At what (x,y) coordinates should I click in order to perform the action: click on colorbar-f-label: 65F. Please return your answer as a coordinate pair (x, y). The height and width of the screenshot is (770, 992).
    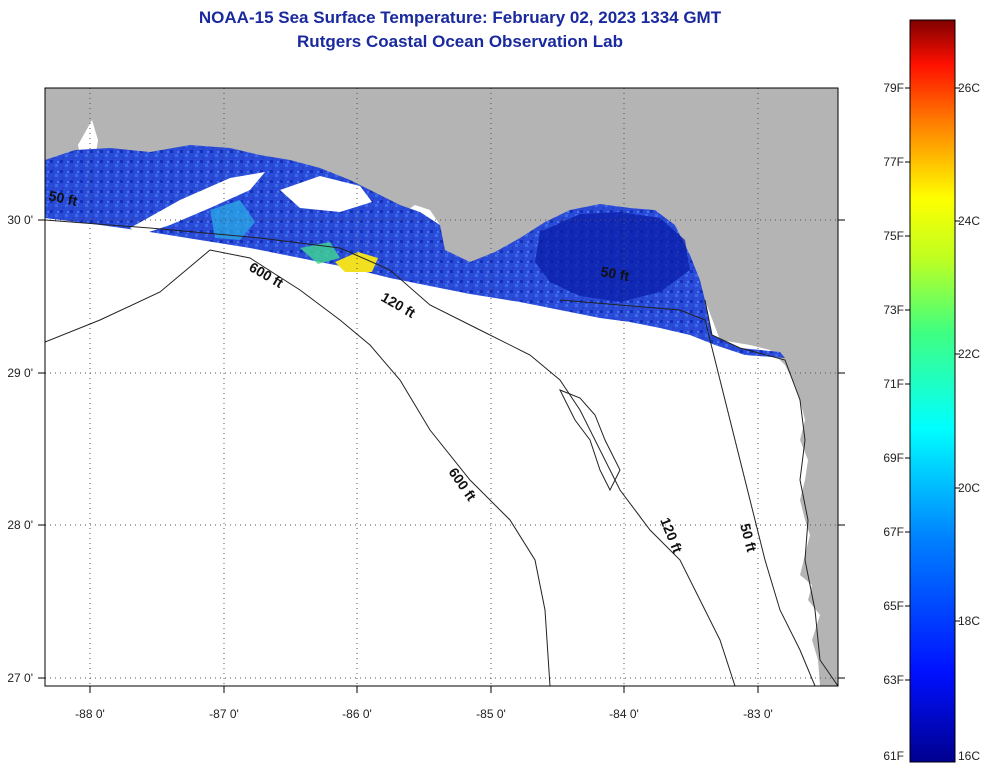
    Looking at the image, I should click on (893, 606).